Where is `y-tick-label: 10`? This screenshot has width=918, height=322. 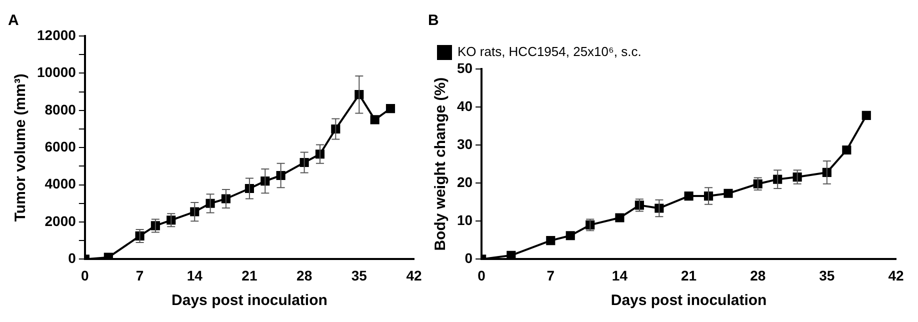
y-tick-label: 10 is located at coordinates (464, 220).